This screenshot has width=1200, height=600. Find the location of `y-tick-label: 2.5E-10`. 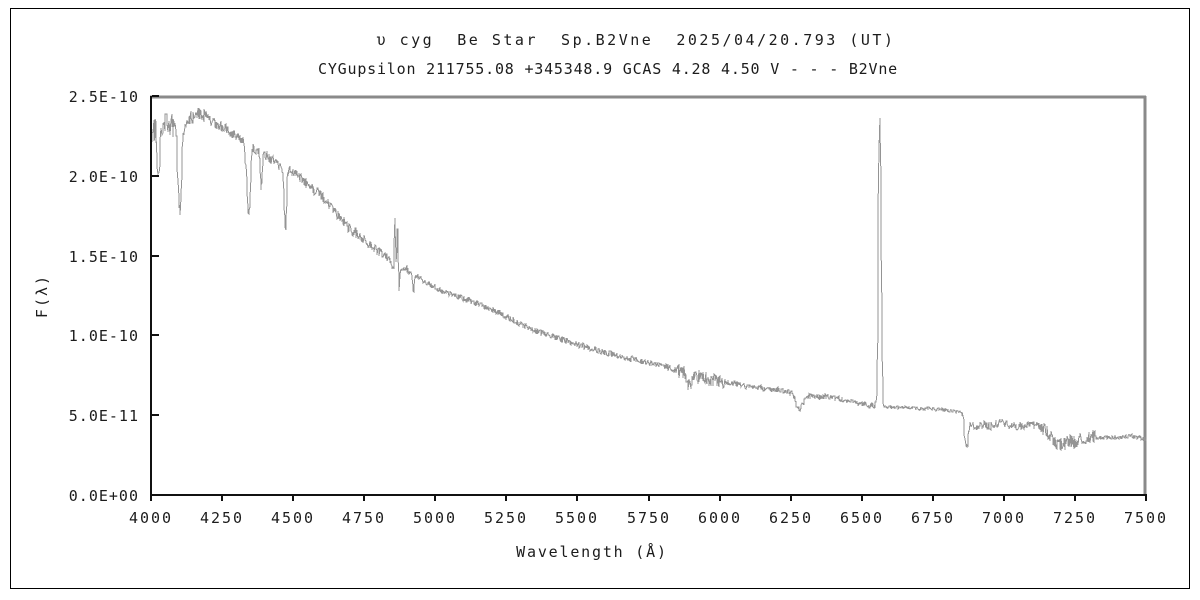

y-tick-label: 2.5E-10 is located at coordinates (104, 97).